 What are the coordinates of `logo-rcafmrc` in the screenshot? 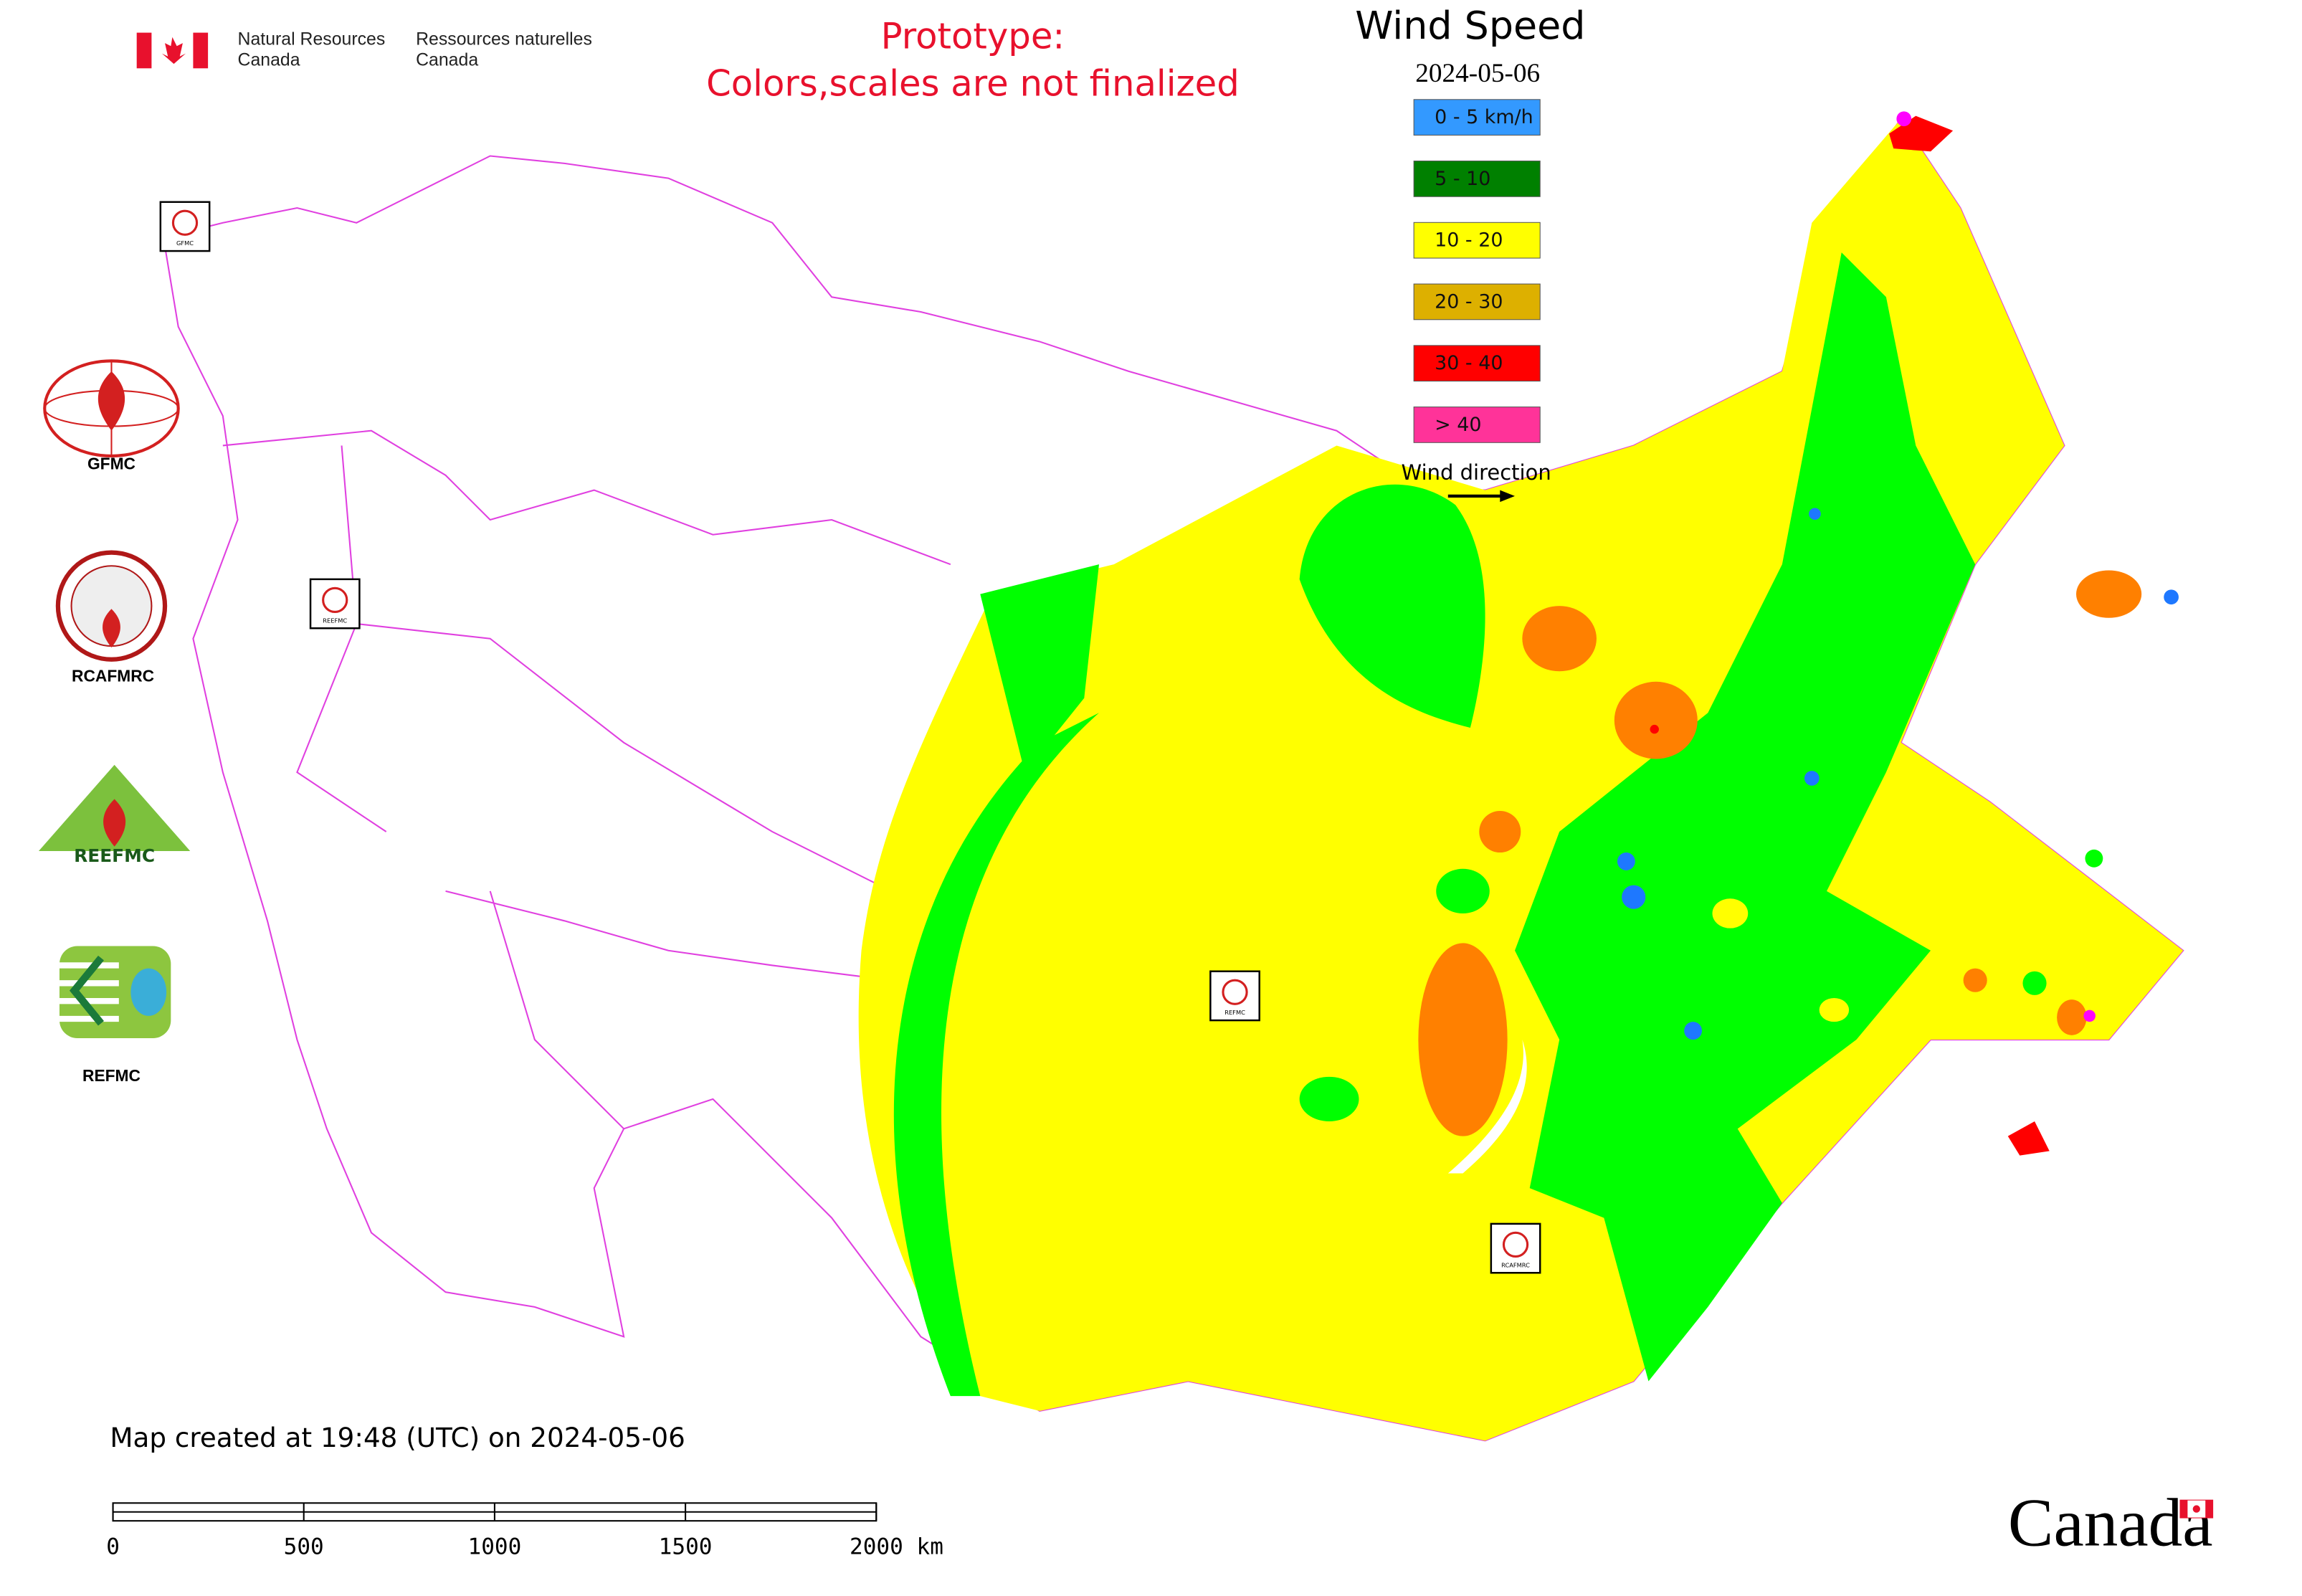 It's located at (112, 606).